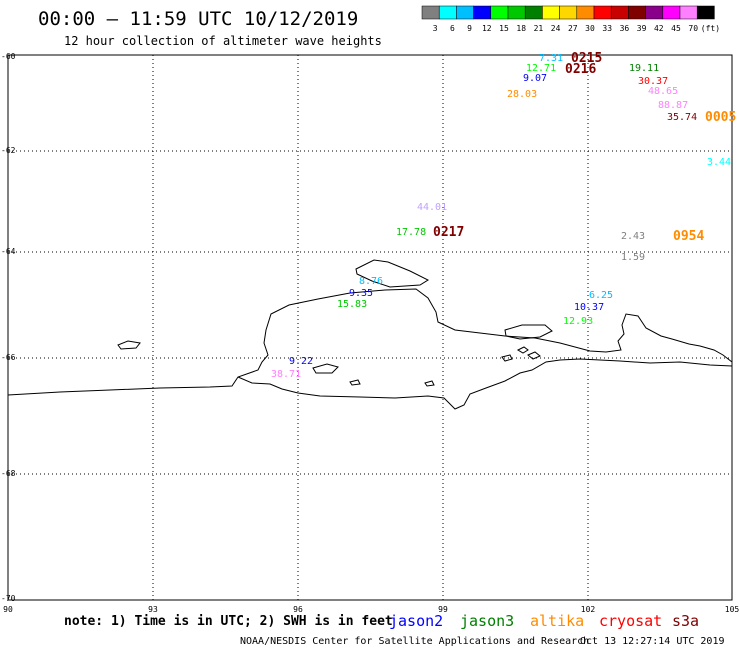 Image resolution: width=740 pixels, height=650 pixels. I want to click on lon-label: 96, so click(298, 609).